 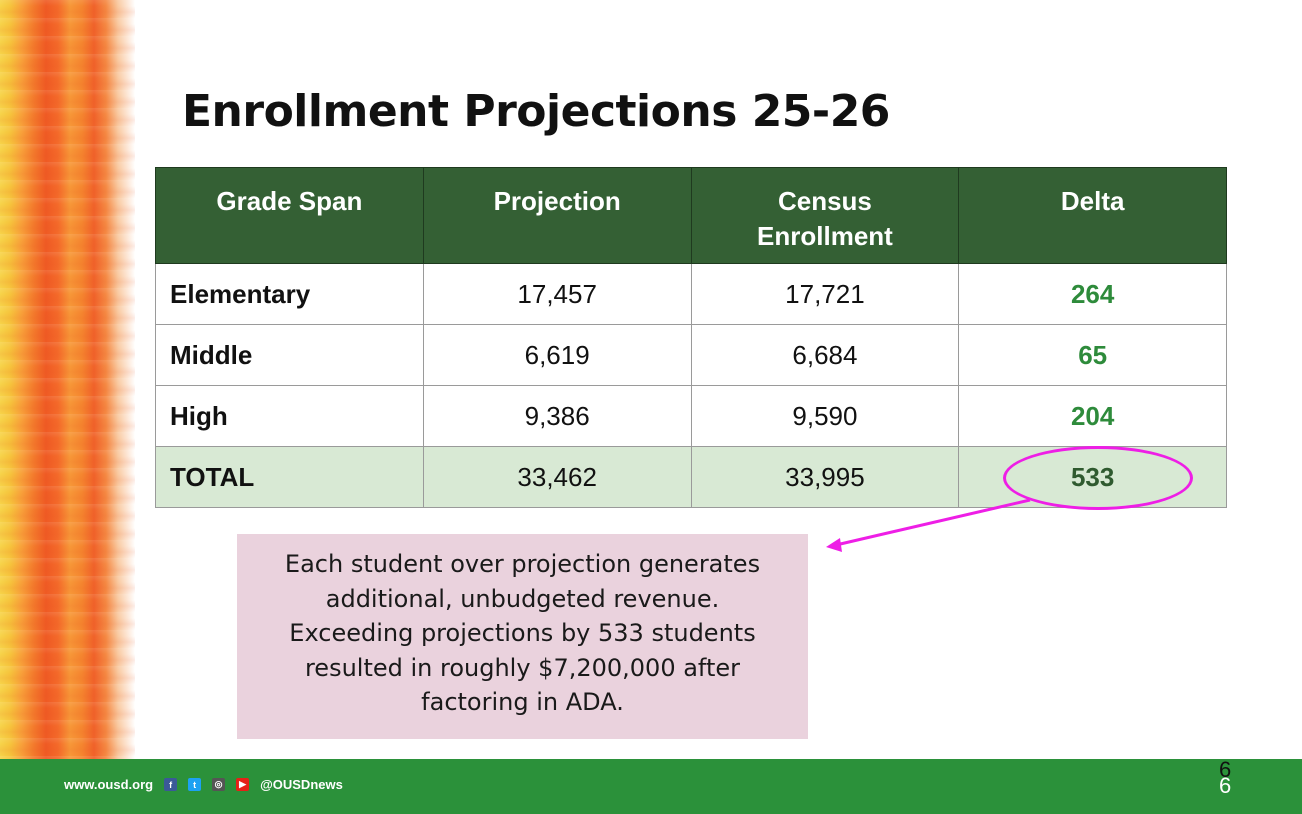 I want to click on table-row: Middle 6,619 6,684 65, so click(x=691, y=355).